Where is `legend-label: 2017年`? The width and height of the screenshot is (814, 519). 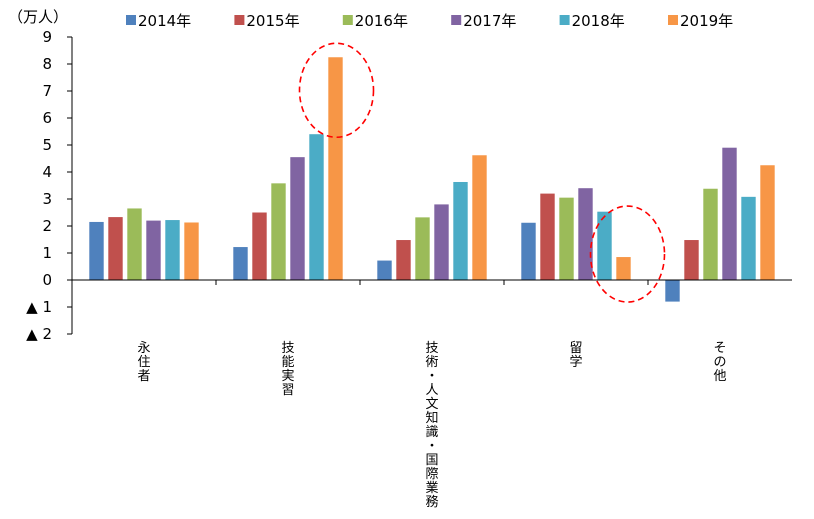 legend-label: 2017年 is located at coordinates (489, 21).